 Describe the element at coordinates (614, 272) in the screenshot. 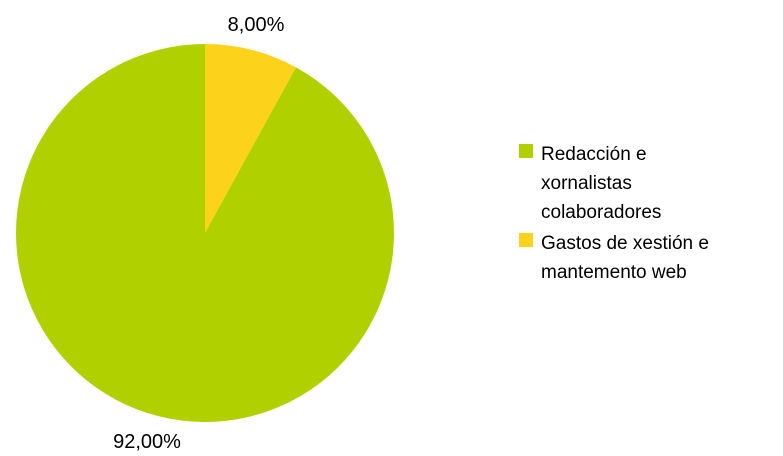

I see `legend-label-gastos-line-2: mantemento web` at that location.